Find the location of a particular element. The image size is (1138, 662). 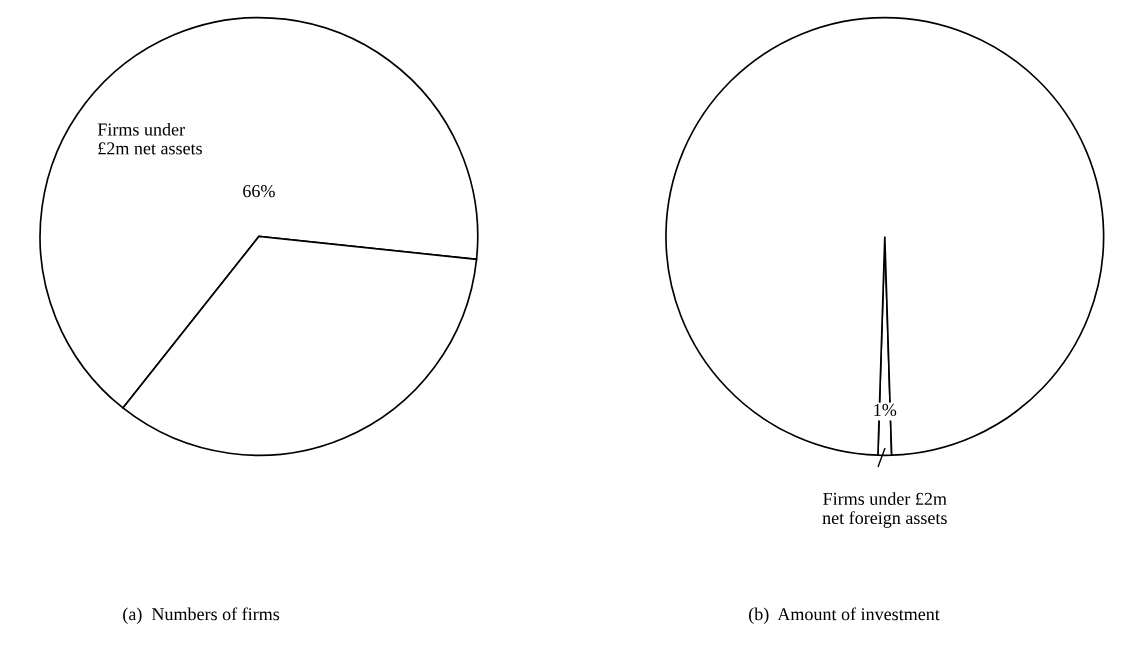

text: (b) Amount of investment is located at coordinates (844, 615).